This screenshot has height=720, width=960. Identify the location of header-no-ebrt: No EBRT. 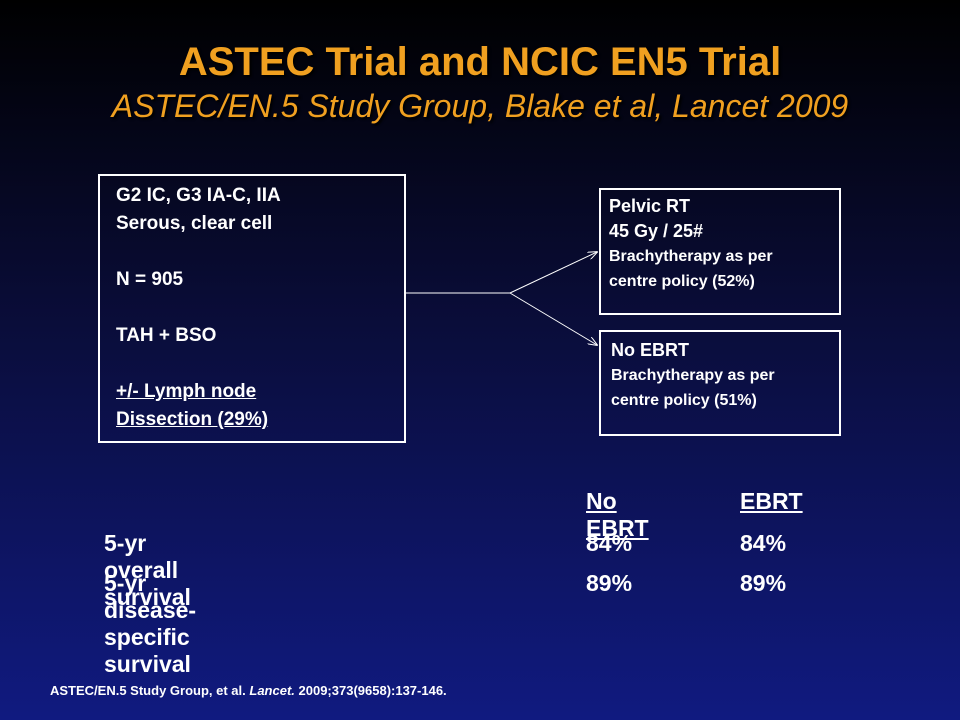
(617, 514).